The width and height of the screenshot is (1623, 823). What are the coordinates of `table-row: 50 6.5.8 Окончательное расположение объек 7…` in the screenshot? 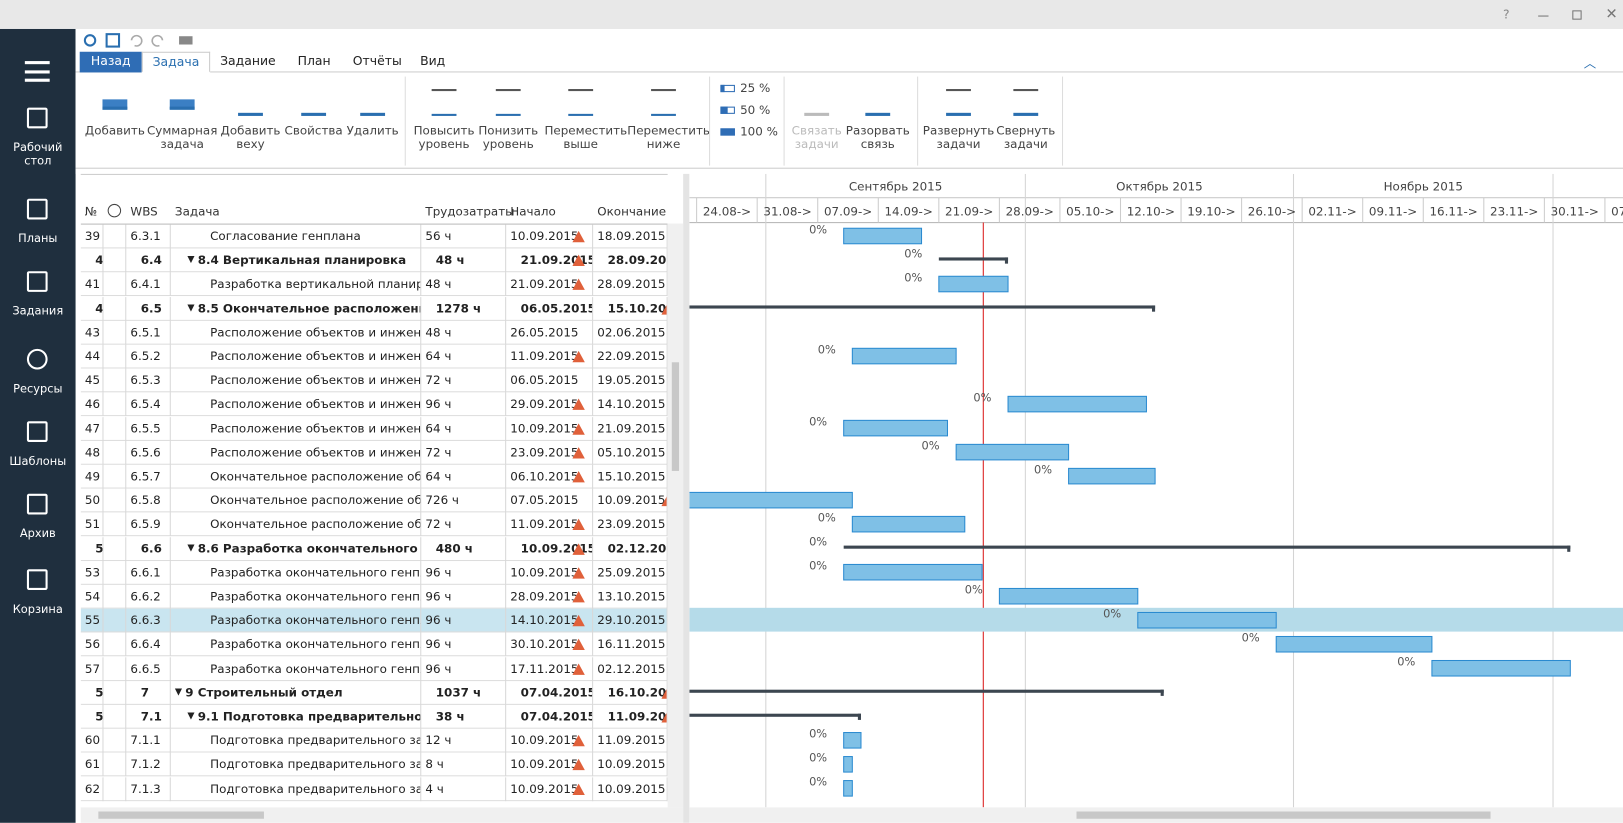 It's located at (374, 500).